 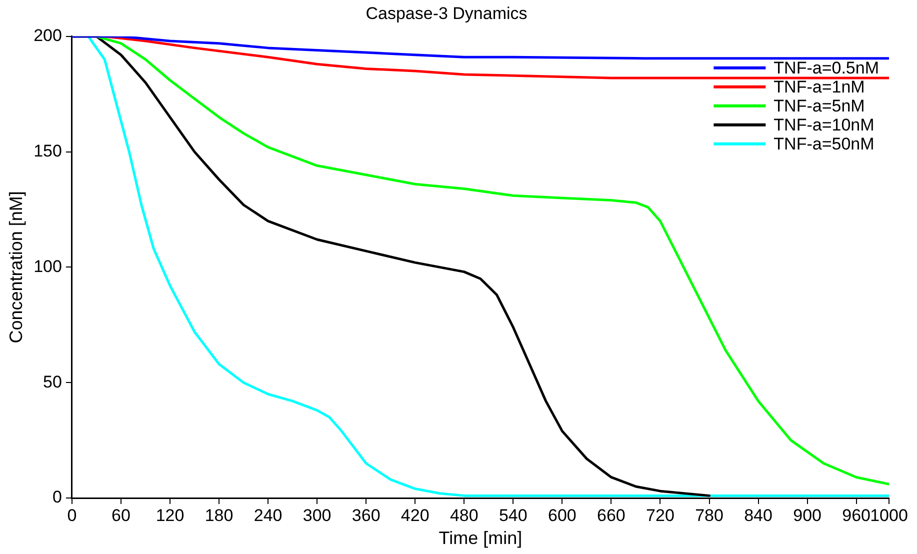 I want to click on x-axis-title: Time [min], so click(x=480, y=538).